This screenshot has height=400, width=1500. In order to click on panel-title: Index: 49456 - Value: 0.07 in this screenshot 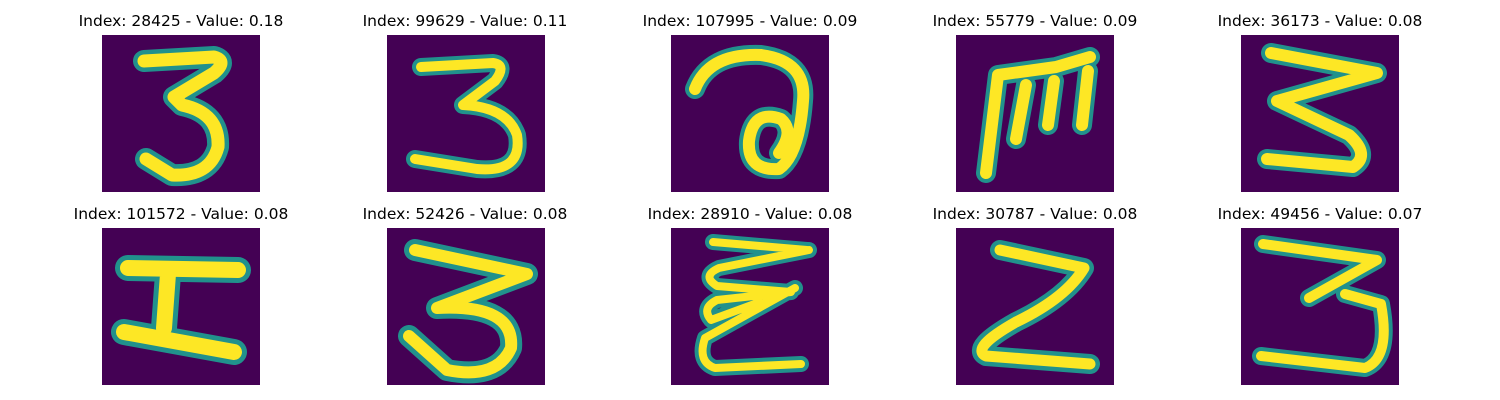, I will do `click(1320, 214)`.